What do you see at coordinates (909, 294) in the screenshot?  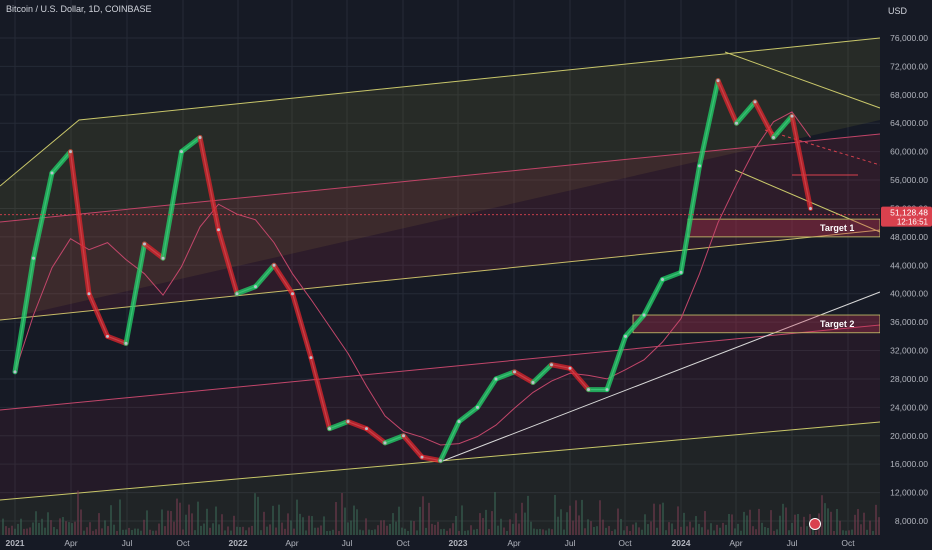 I see `y-tick-label: 40,000.00` at bounding box center [909, 294].